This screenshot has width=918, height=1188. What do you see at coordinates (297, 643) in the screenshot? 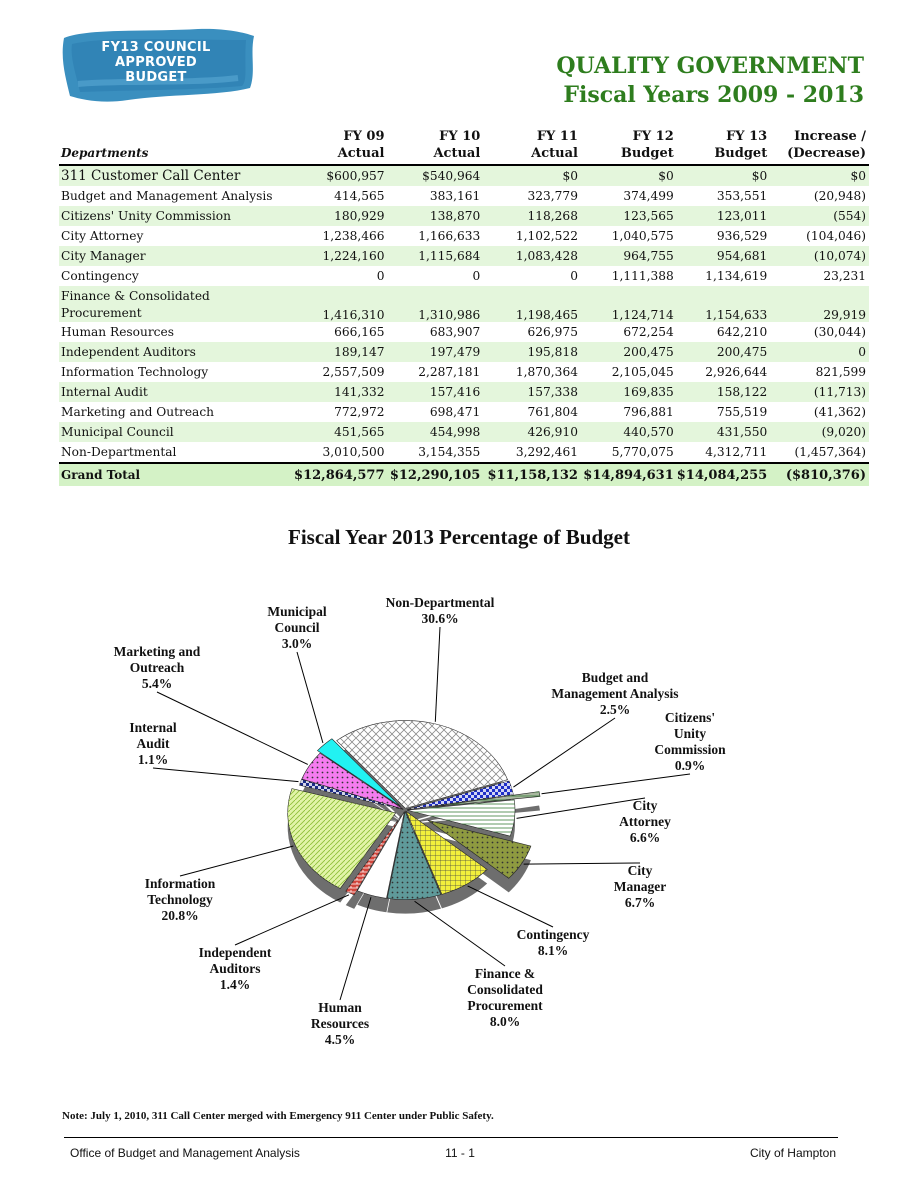
I see `slice-label: 3.0%` at bounding box center [297, 643].